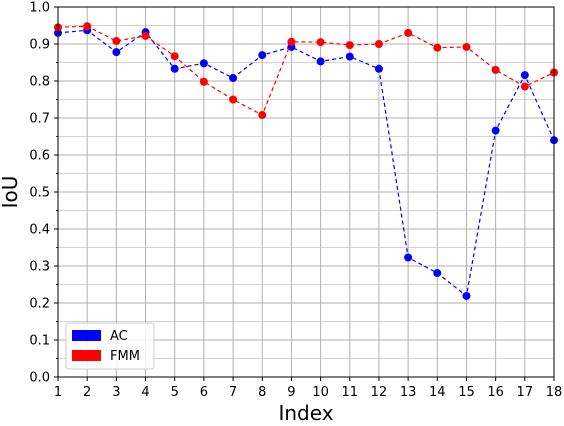 The image size is (564, 426). I want to click on x-tick-label: 12, so click(379, 392).